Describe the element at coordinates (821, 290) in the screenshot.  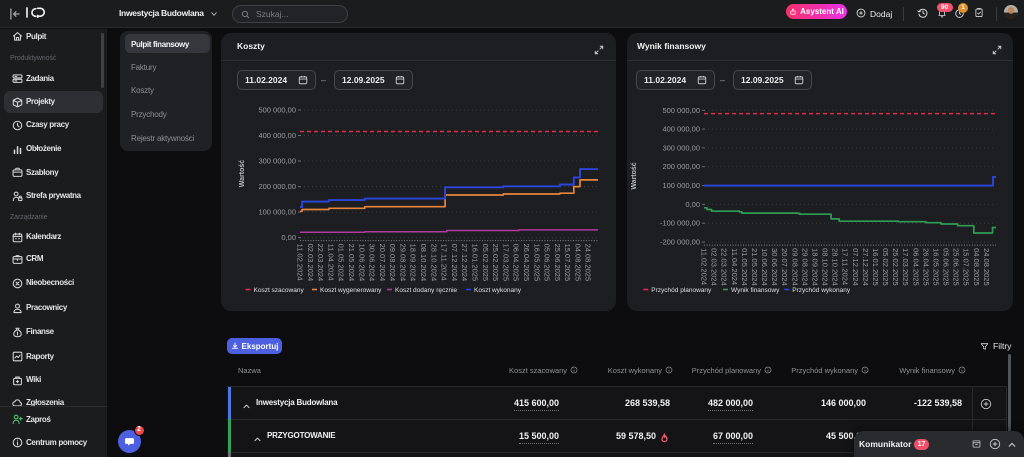
I see `svg-text: Przychód wykonany` at that location.